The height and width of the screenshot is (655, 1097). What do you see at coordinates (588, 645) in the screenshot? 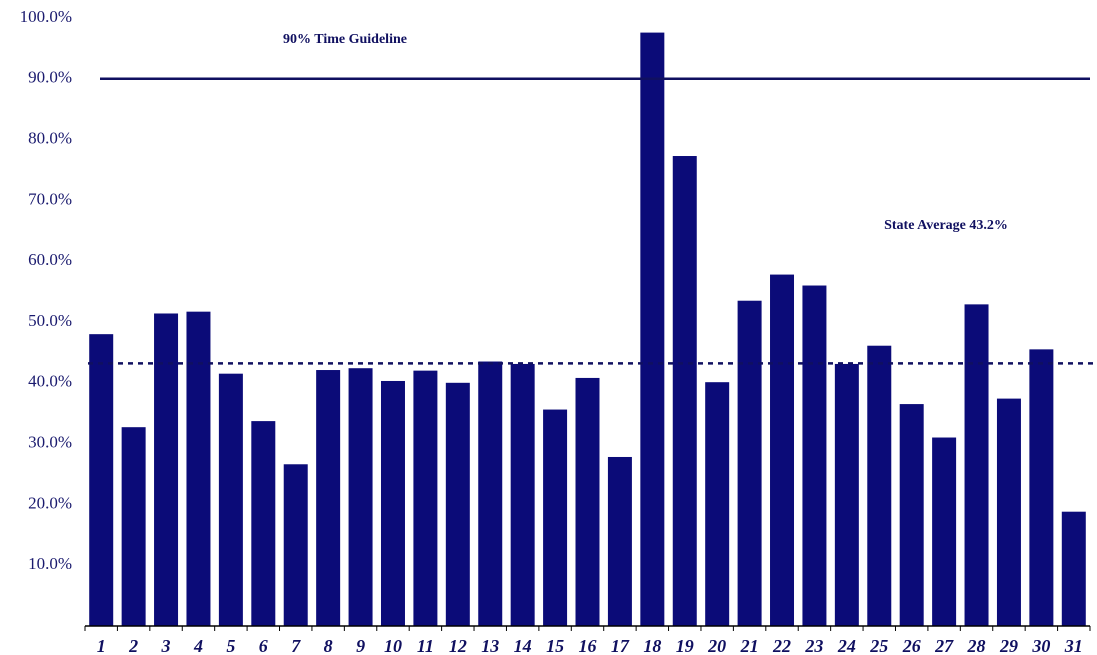
I see `x-tick-label: 16` at bounding box center [588, 645].